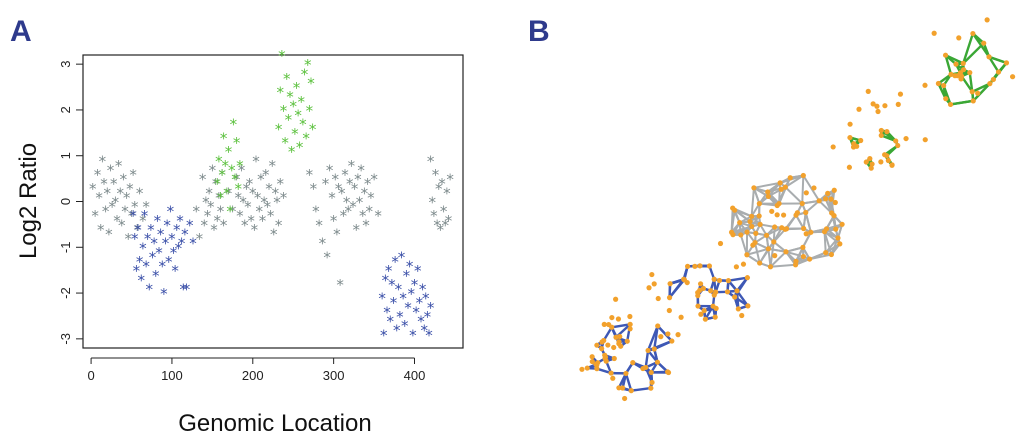 This screenshot has height=443, width=1024. What do you see at coordinates (415, 375) in the screenshot?
I see `x-tick-label: 400` at bounding box center [415, 375].